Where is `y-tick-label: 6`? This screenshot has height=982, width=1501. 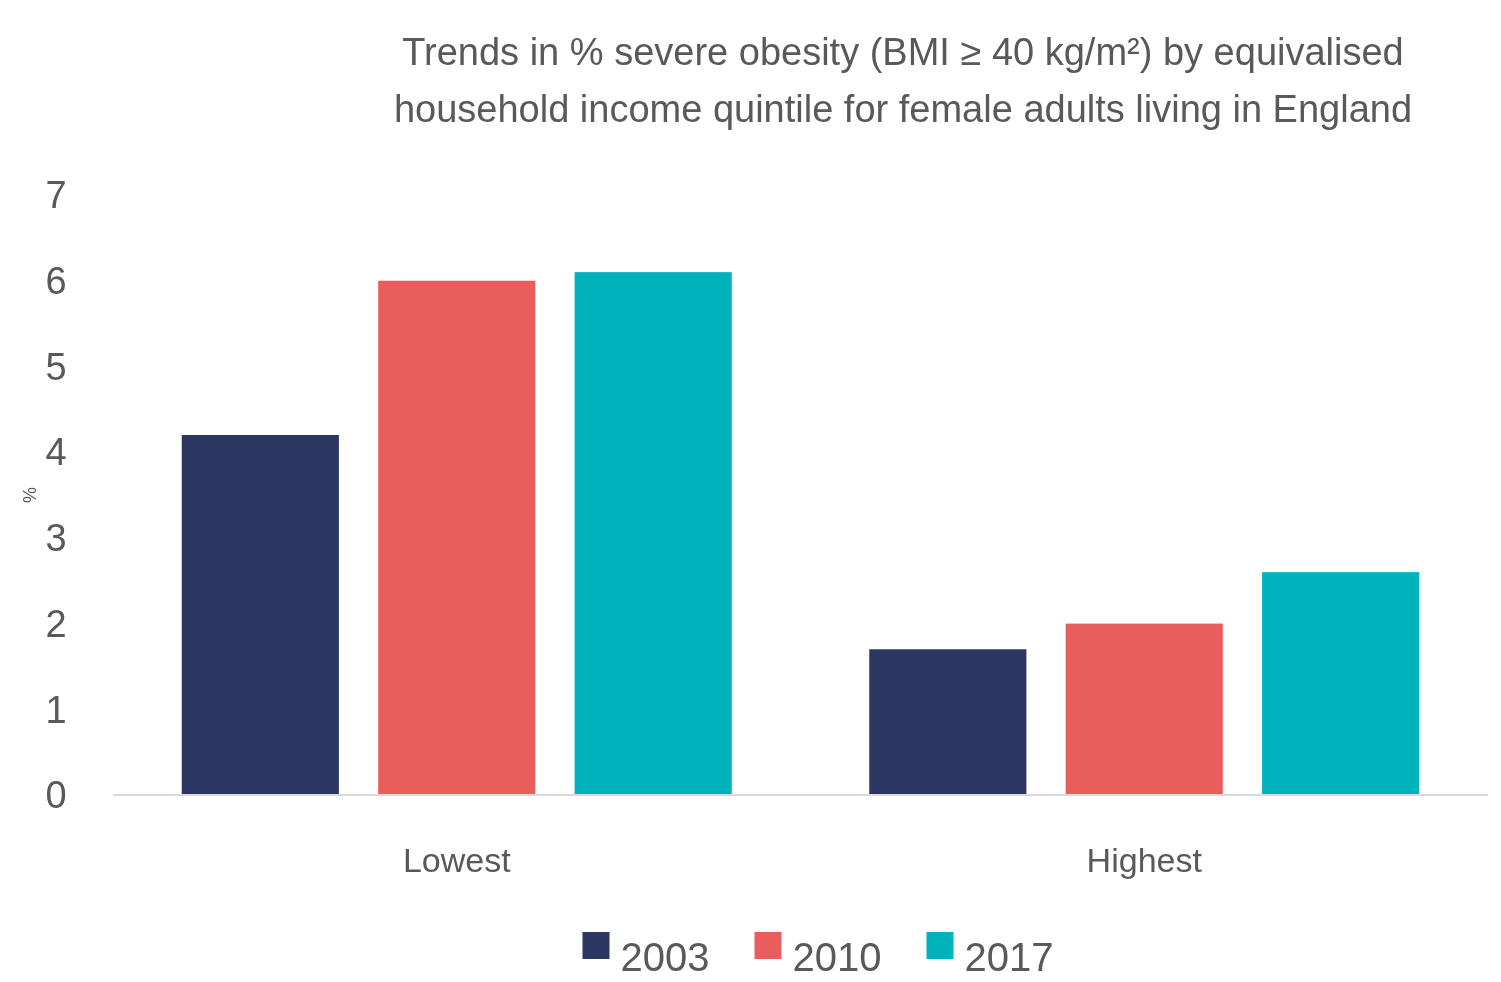 y-tick-label: 6 is located at coordinates (56, 281).